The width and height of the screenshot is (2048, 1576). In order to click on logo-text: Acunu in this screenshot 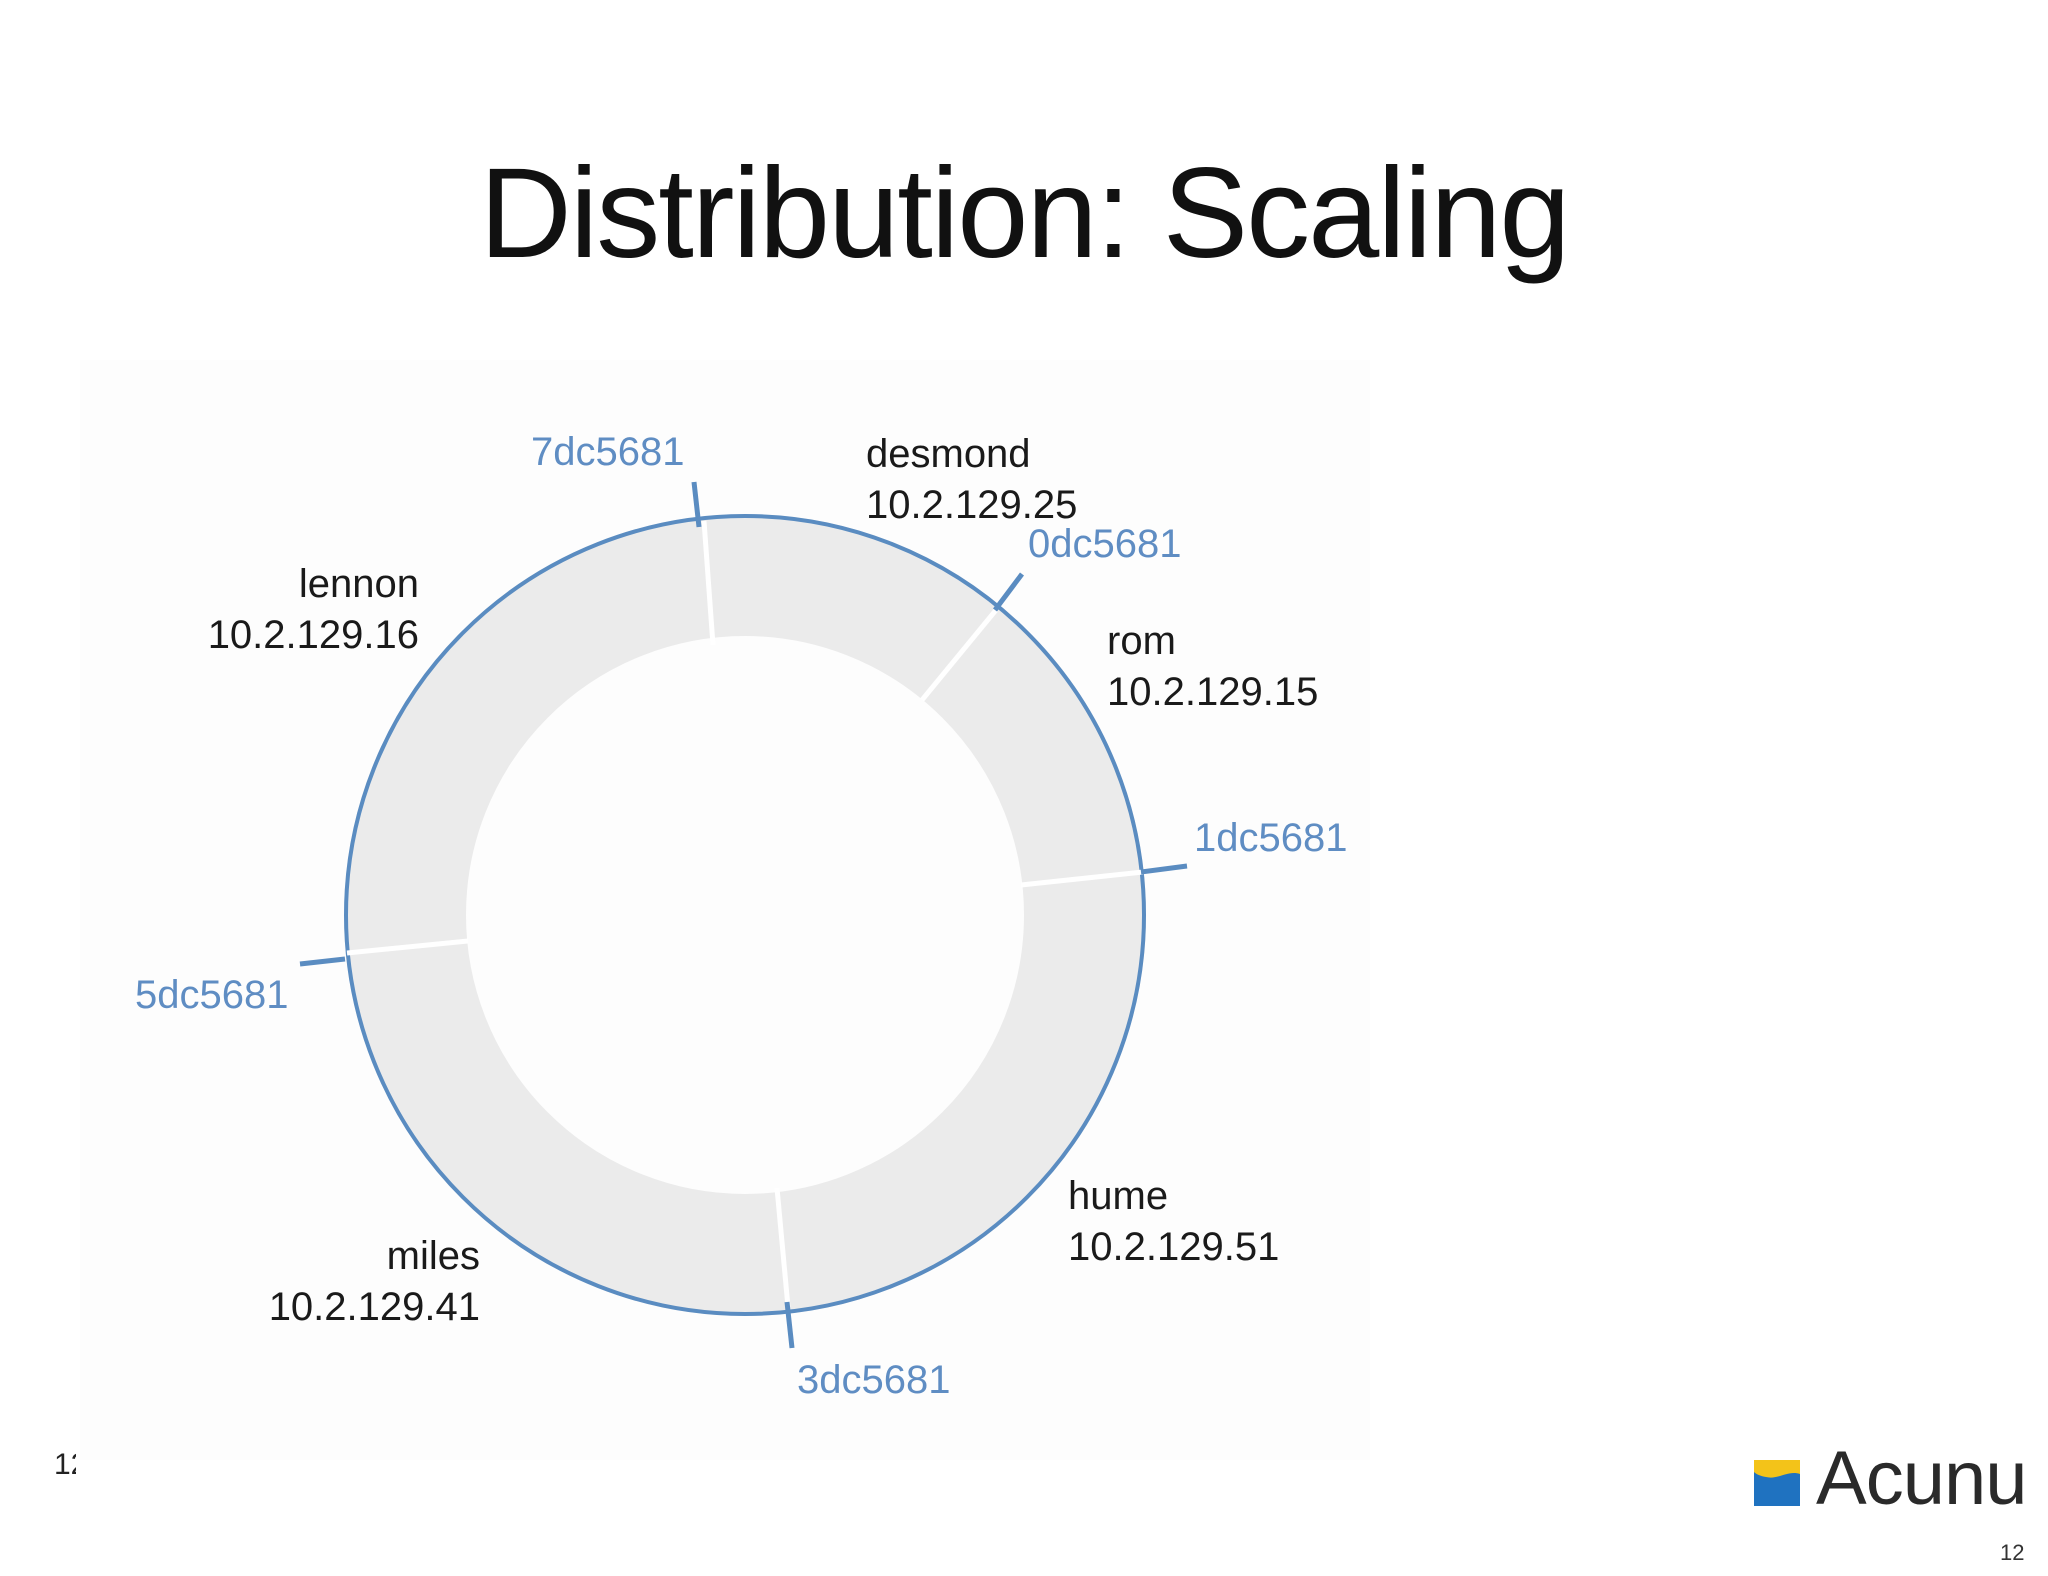, I will do `click(1921, 1478)`.